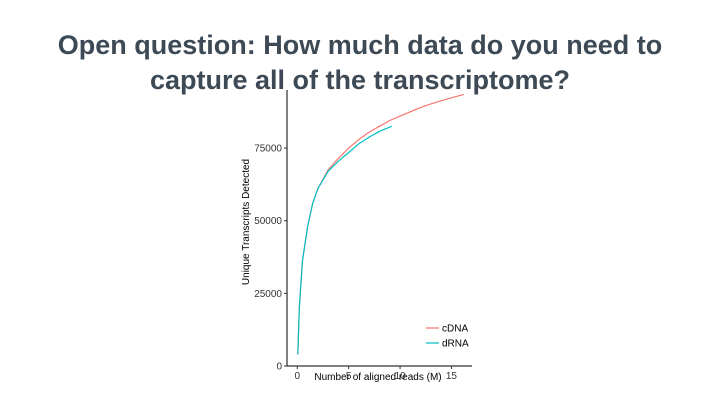  Describe the element at coordinates (452, 376) in the screenshot. I see `x-tick-label: 15` at that location.